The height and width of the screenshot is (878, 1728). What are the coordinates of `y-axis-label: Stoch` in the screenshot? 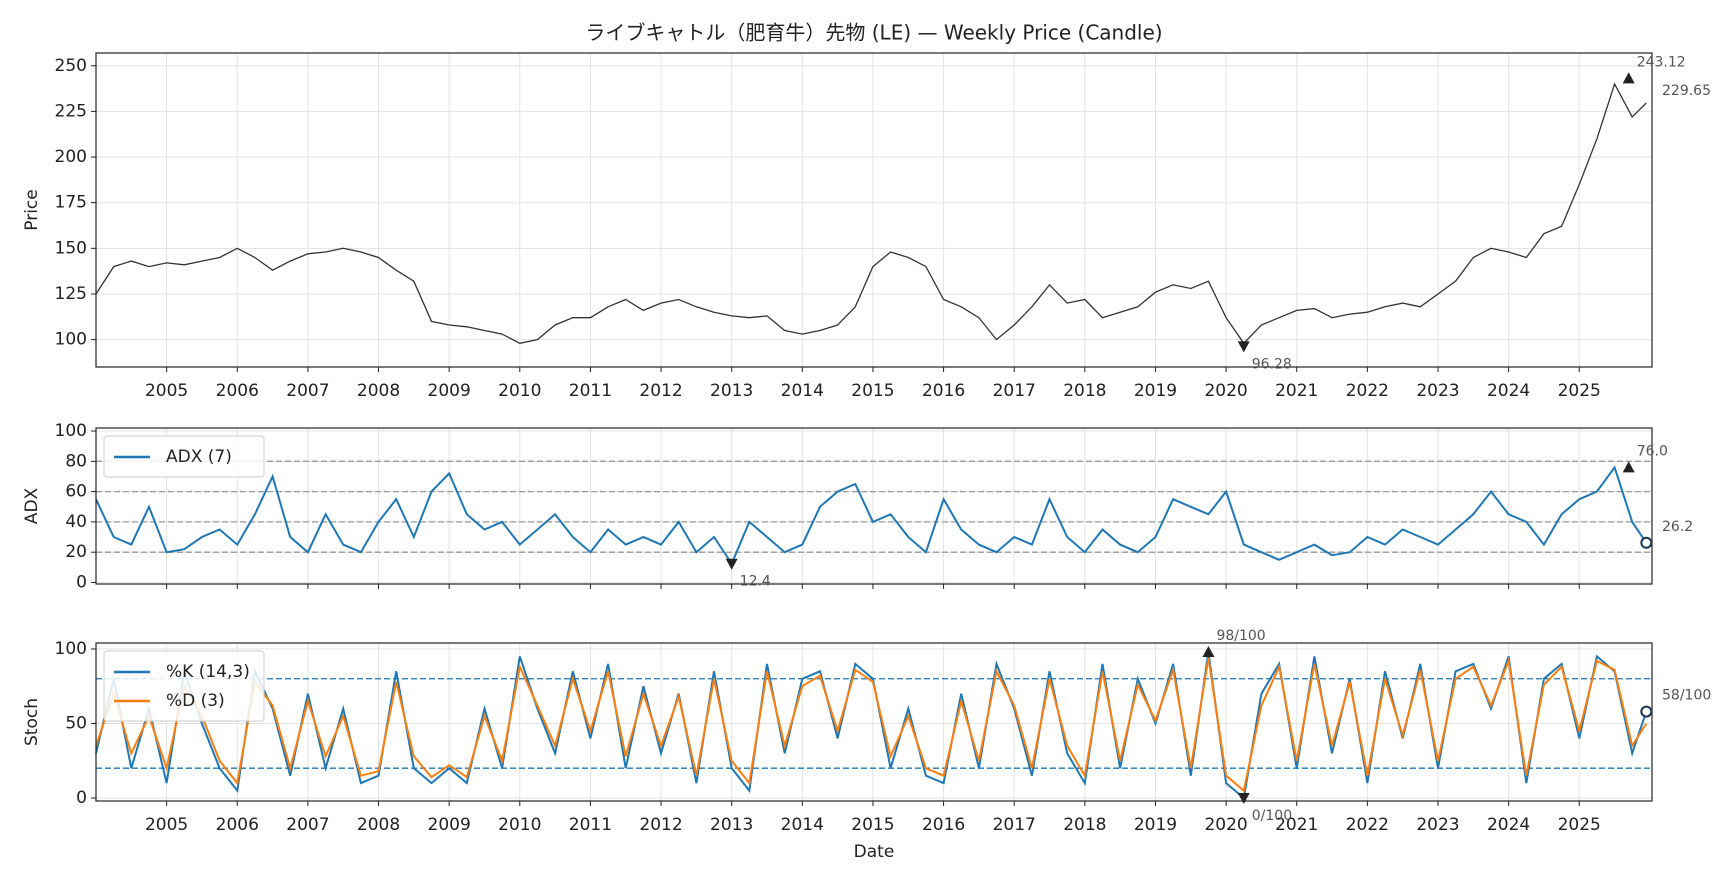 It's located at (32, 722).